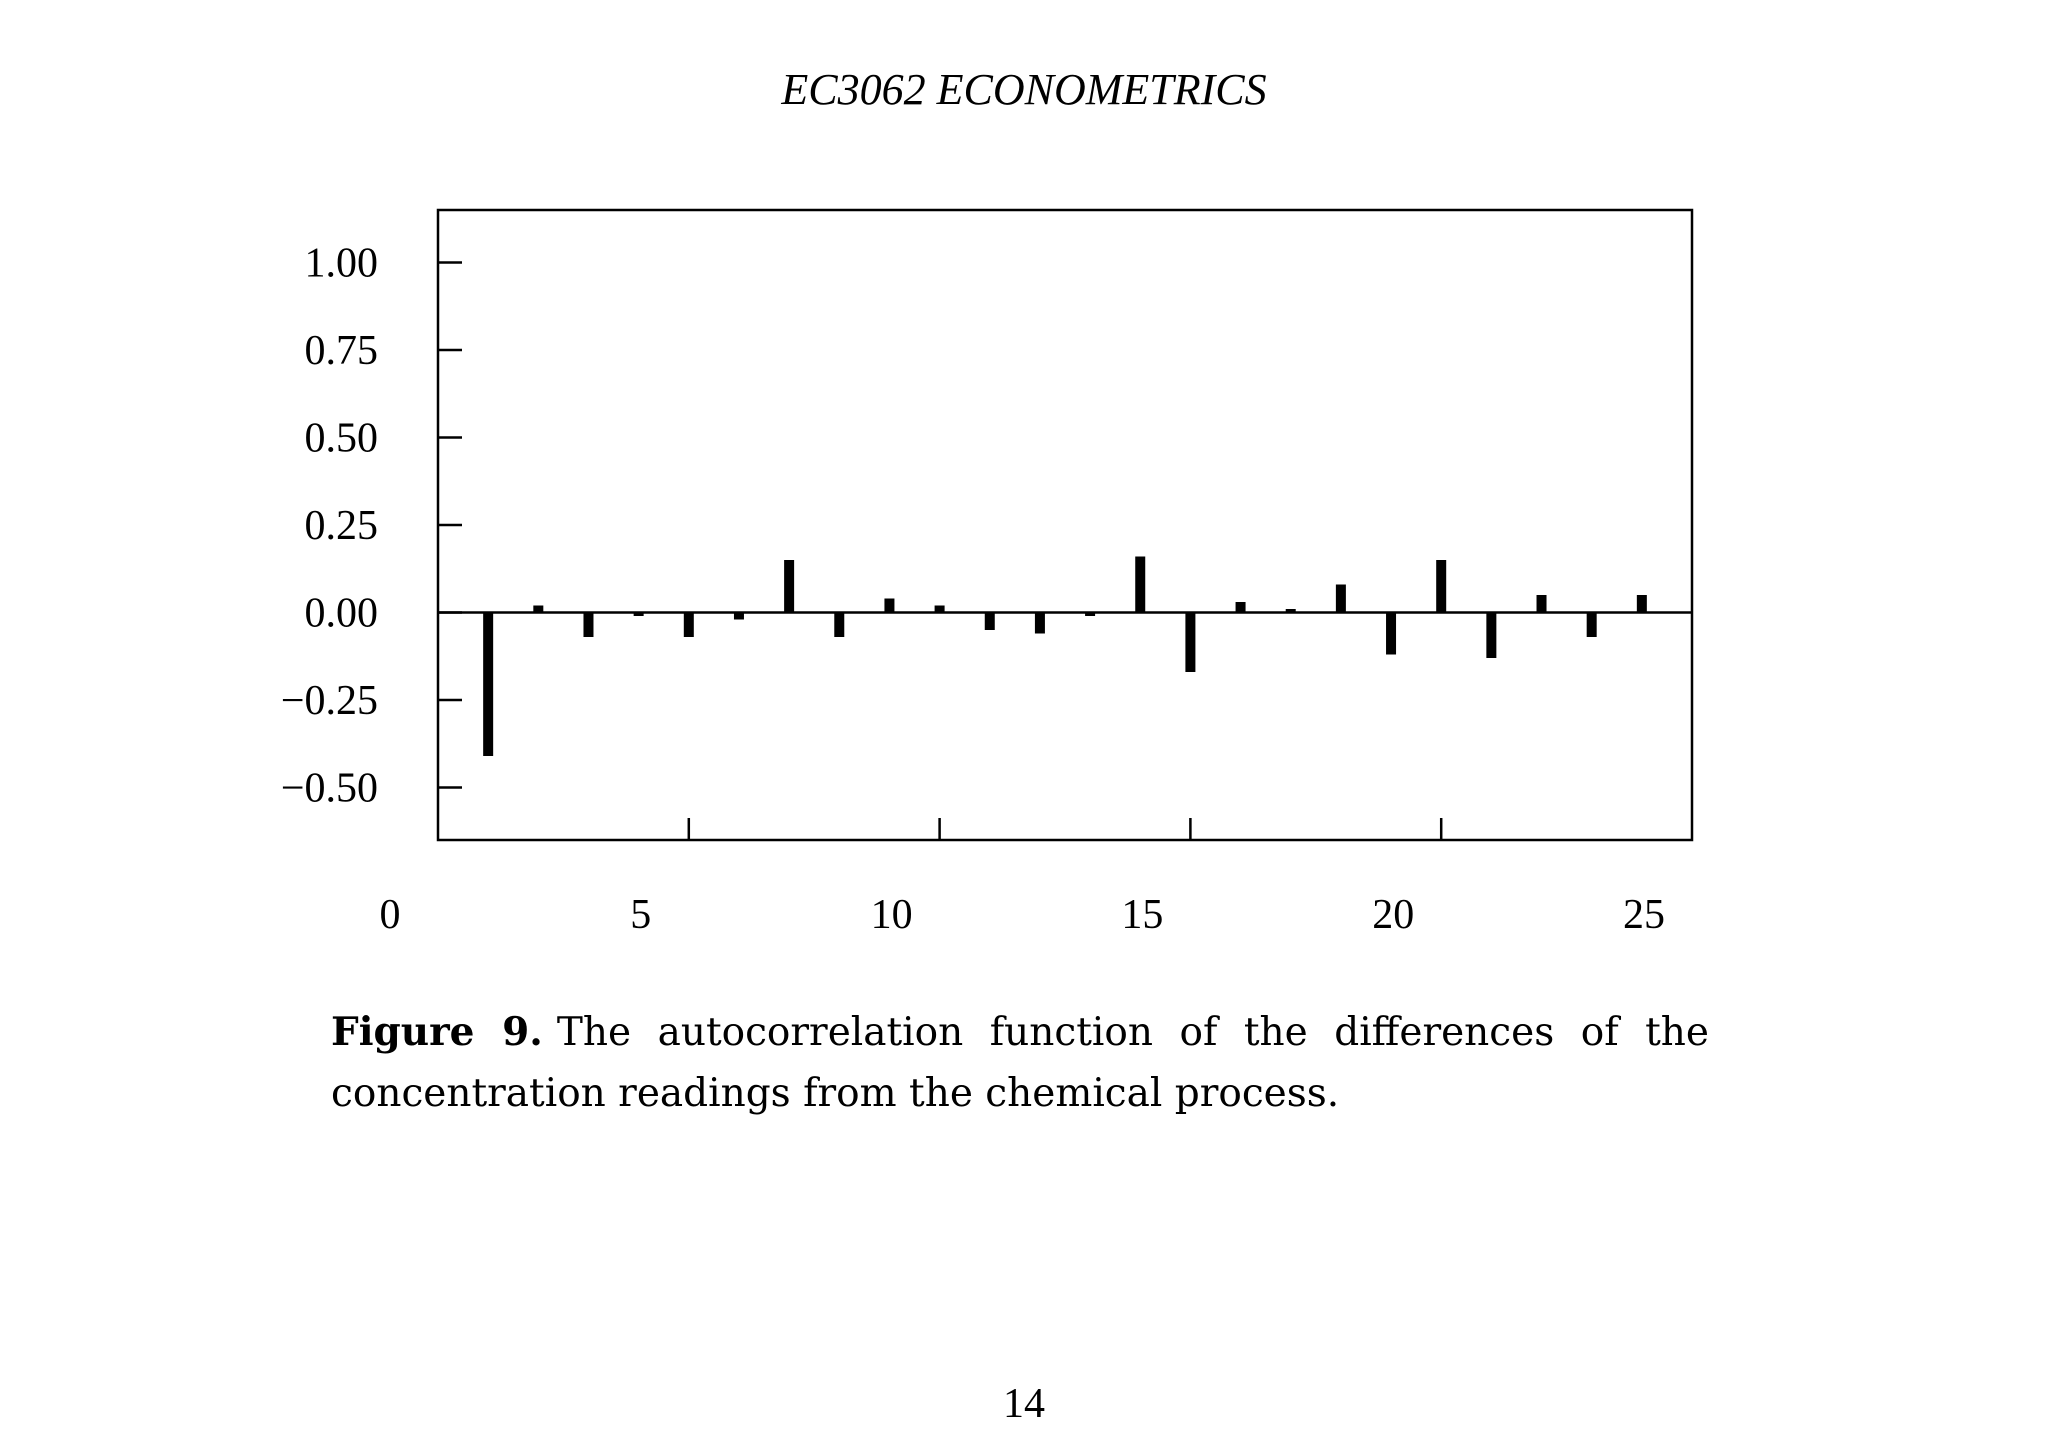  What do you see at coordinates (329, 701) in the screenshot?
I see `y-tick-label: −0.25` at bounding box center [329, 701].